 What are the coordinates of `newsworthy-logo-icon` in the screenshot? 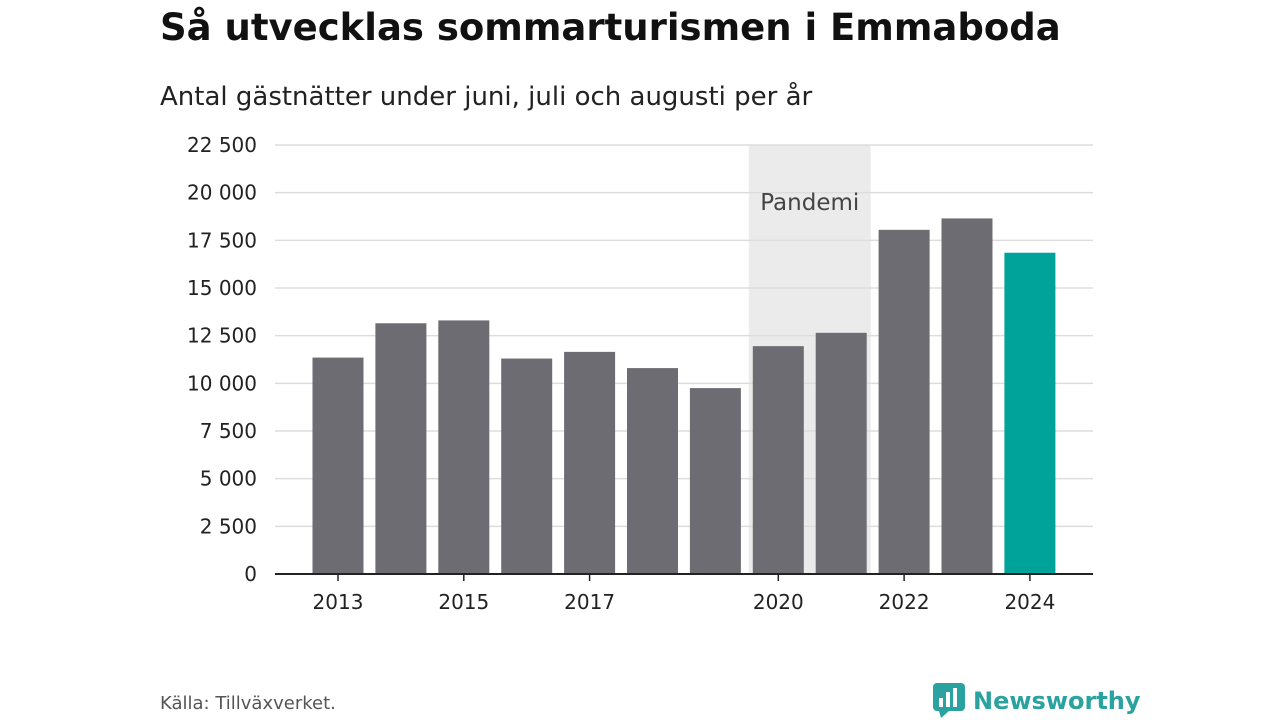 It's located at (949, 700).